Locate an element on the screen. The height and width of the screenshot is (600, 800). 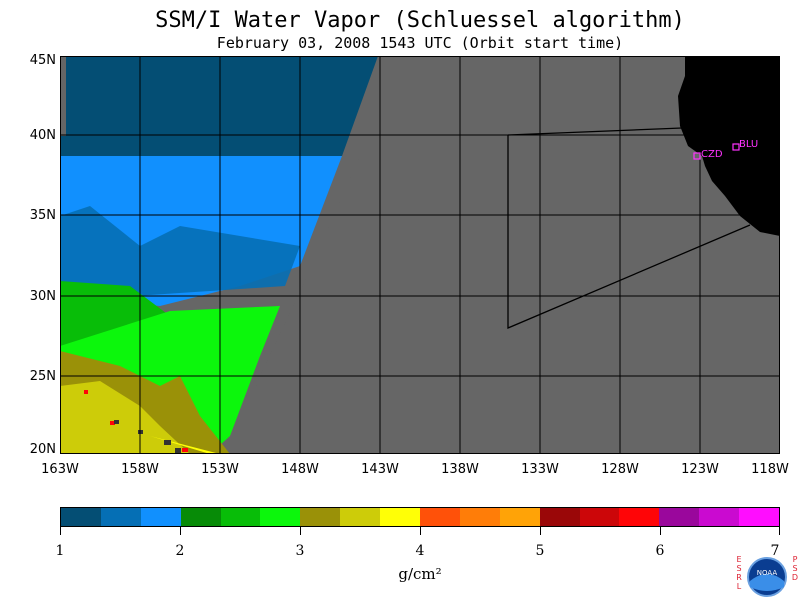
lon-label-158w: 158W is located at coordinates (140, 469).